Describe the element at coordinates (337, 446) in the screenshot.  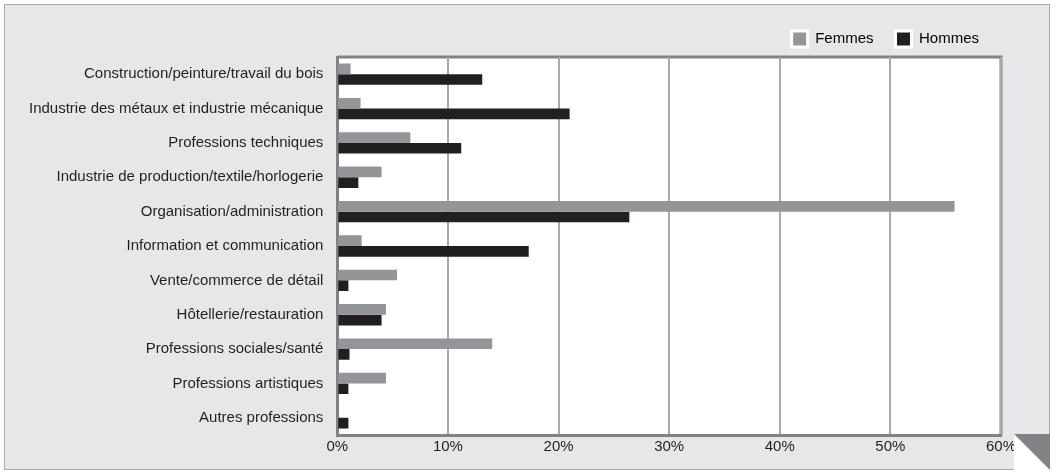
I see `x-tick-label: 0%` at that location.